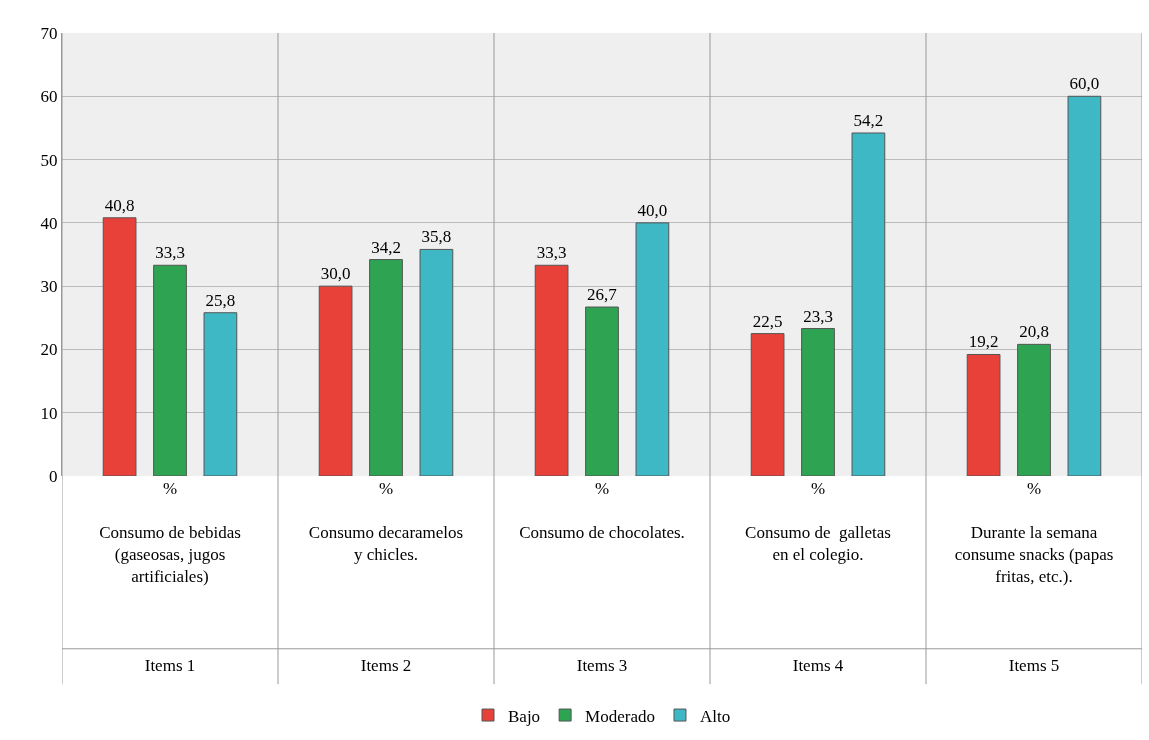 This screenshot has height=740, width=1149. I want to click on data-label: 22,5, so click(767, 321).